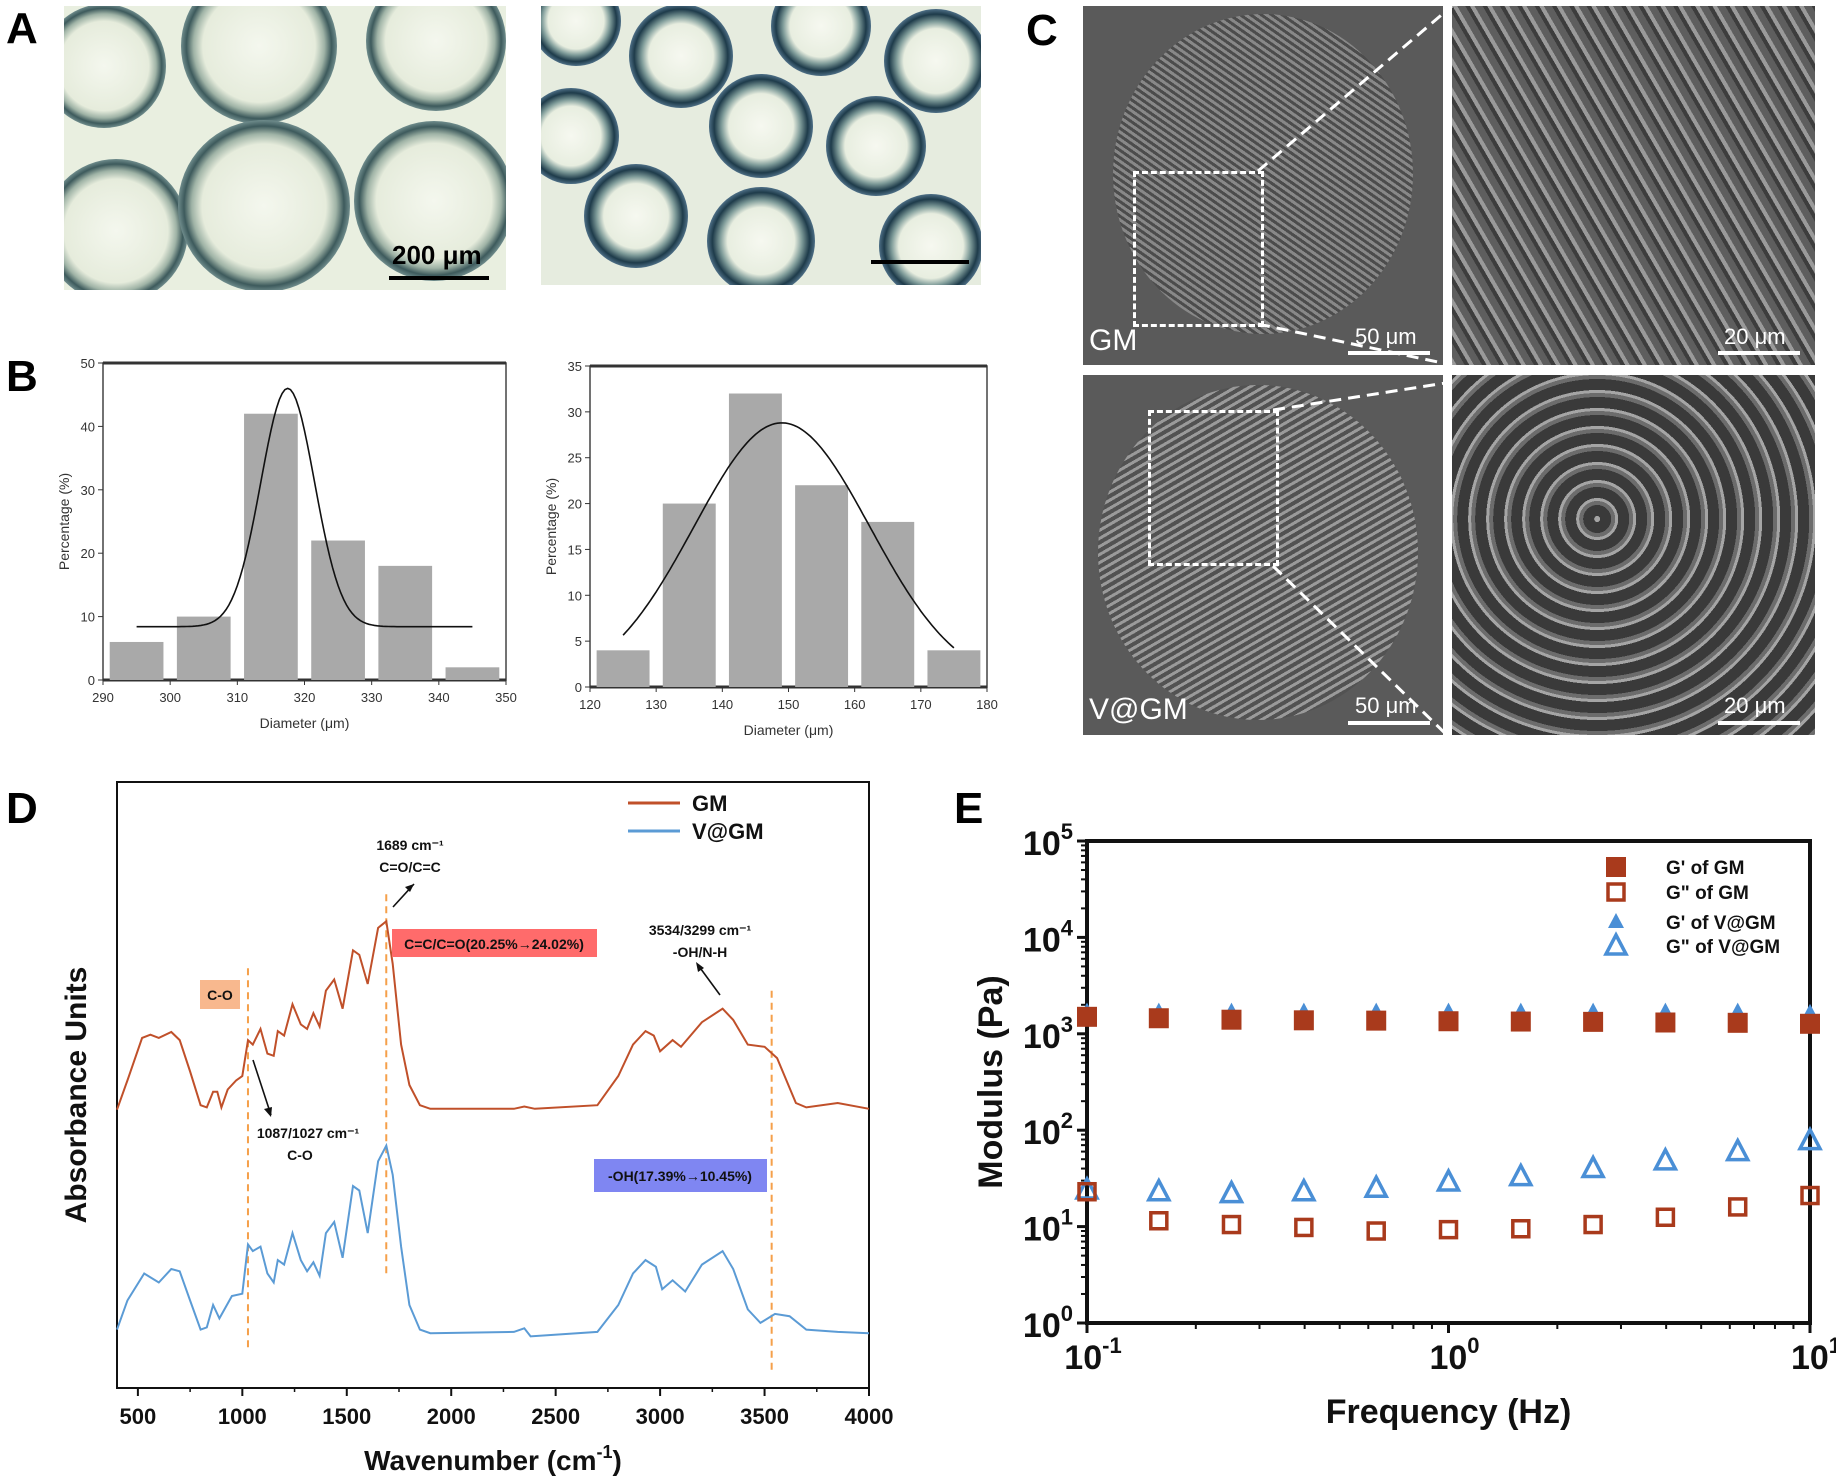 This screenshot has width=1836, height=1477. Describe the element at coordinates (22, 376) in the screenshot. I see `panel-label-b: B` at that location.